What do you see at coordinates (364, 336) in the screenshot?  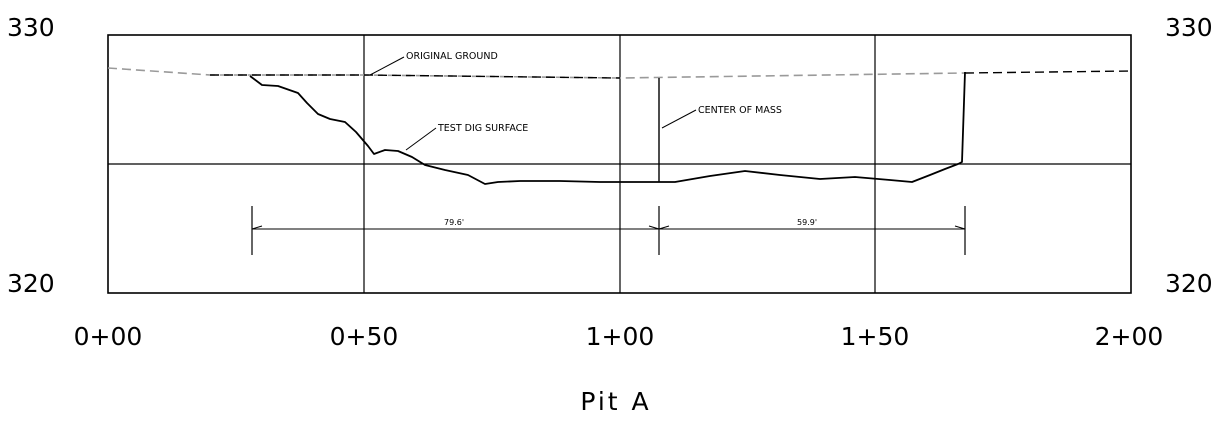 I see `x-tick-0-50: 0+50` at bounding box center [364, 336].